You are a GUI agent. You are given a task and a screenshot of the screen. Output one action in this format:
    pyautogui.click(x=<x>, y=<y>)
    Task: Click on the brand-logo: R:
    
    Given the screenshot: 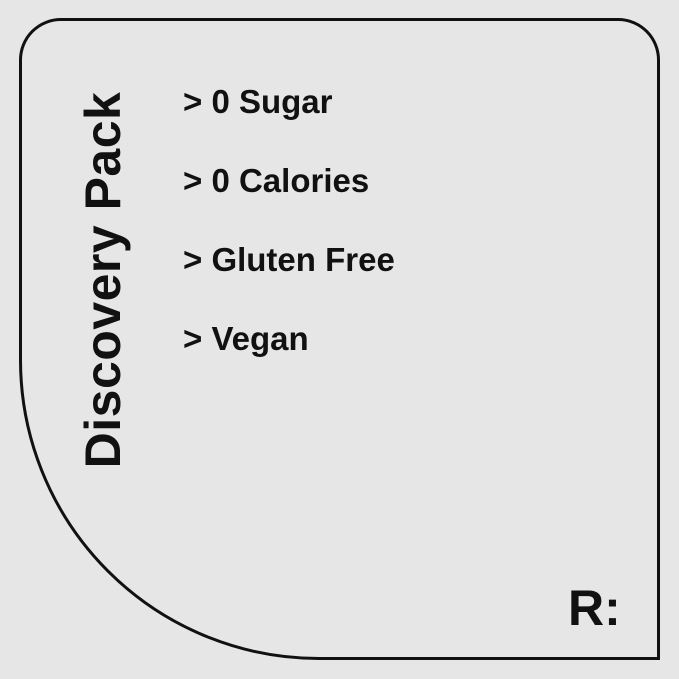 What is the action you would take?
    pyautogui.click(x=594, y=608)
    